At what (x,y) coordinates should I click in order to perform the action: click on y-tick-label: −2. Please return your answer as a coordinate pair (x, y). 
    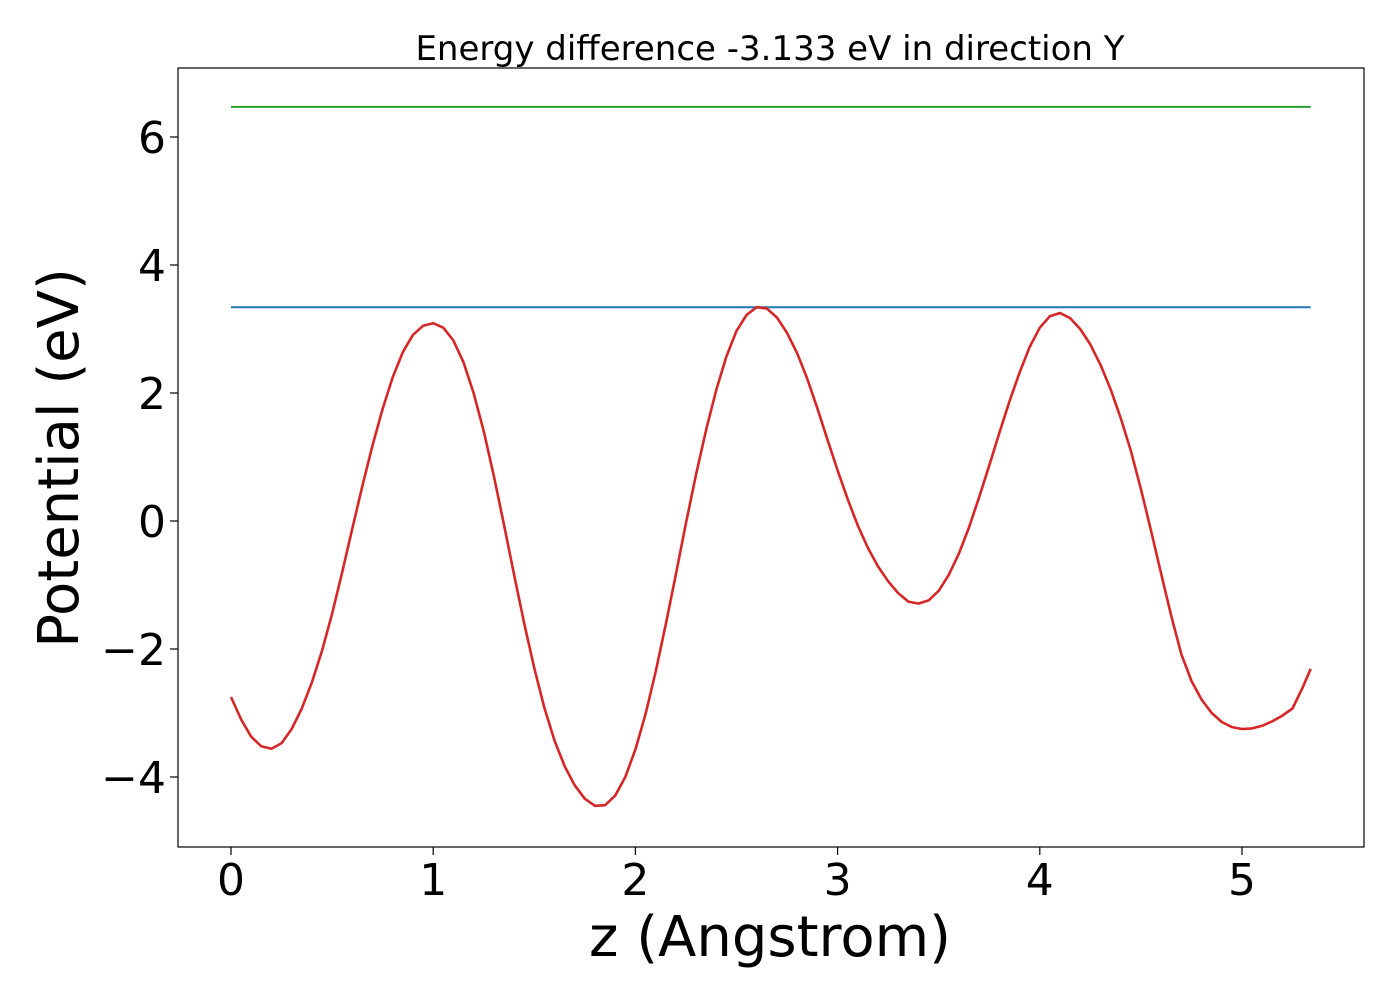
    Looking at the image, I should click on (133, 650).